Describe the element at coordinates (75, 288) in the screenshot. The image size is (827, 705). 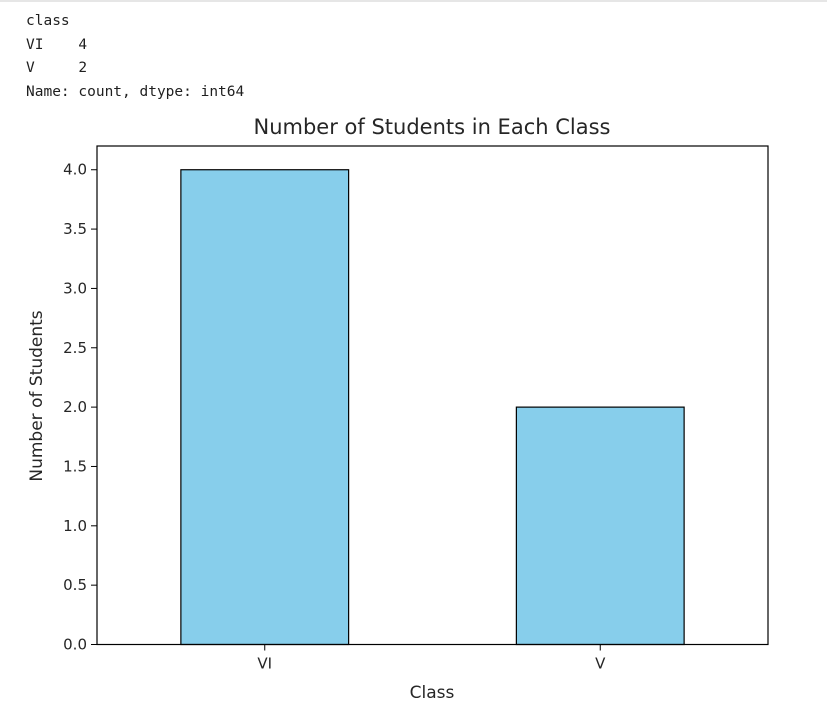
I see `y-tick-label: 3.0` at that location.